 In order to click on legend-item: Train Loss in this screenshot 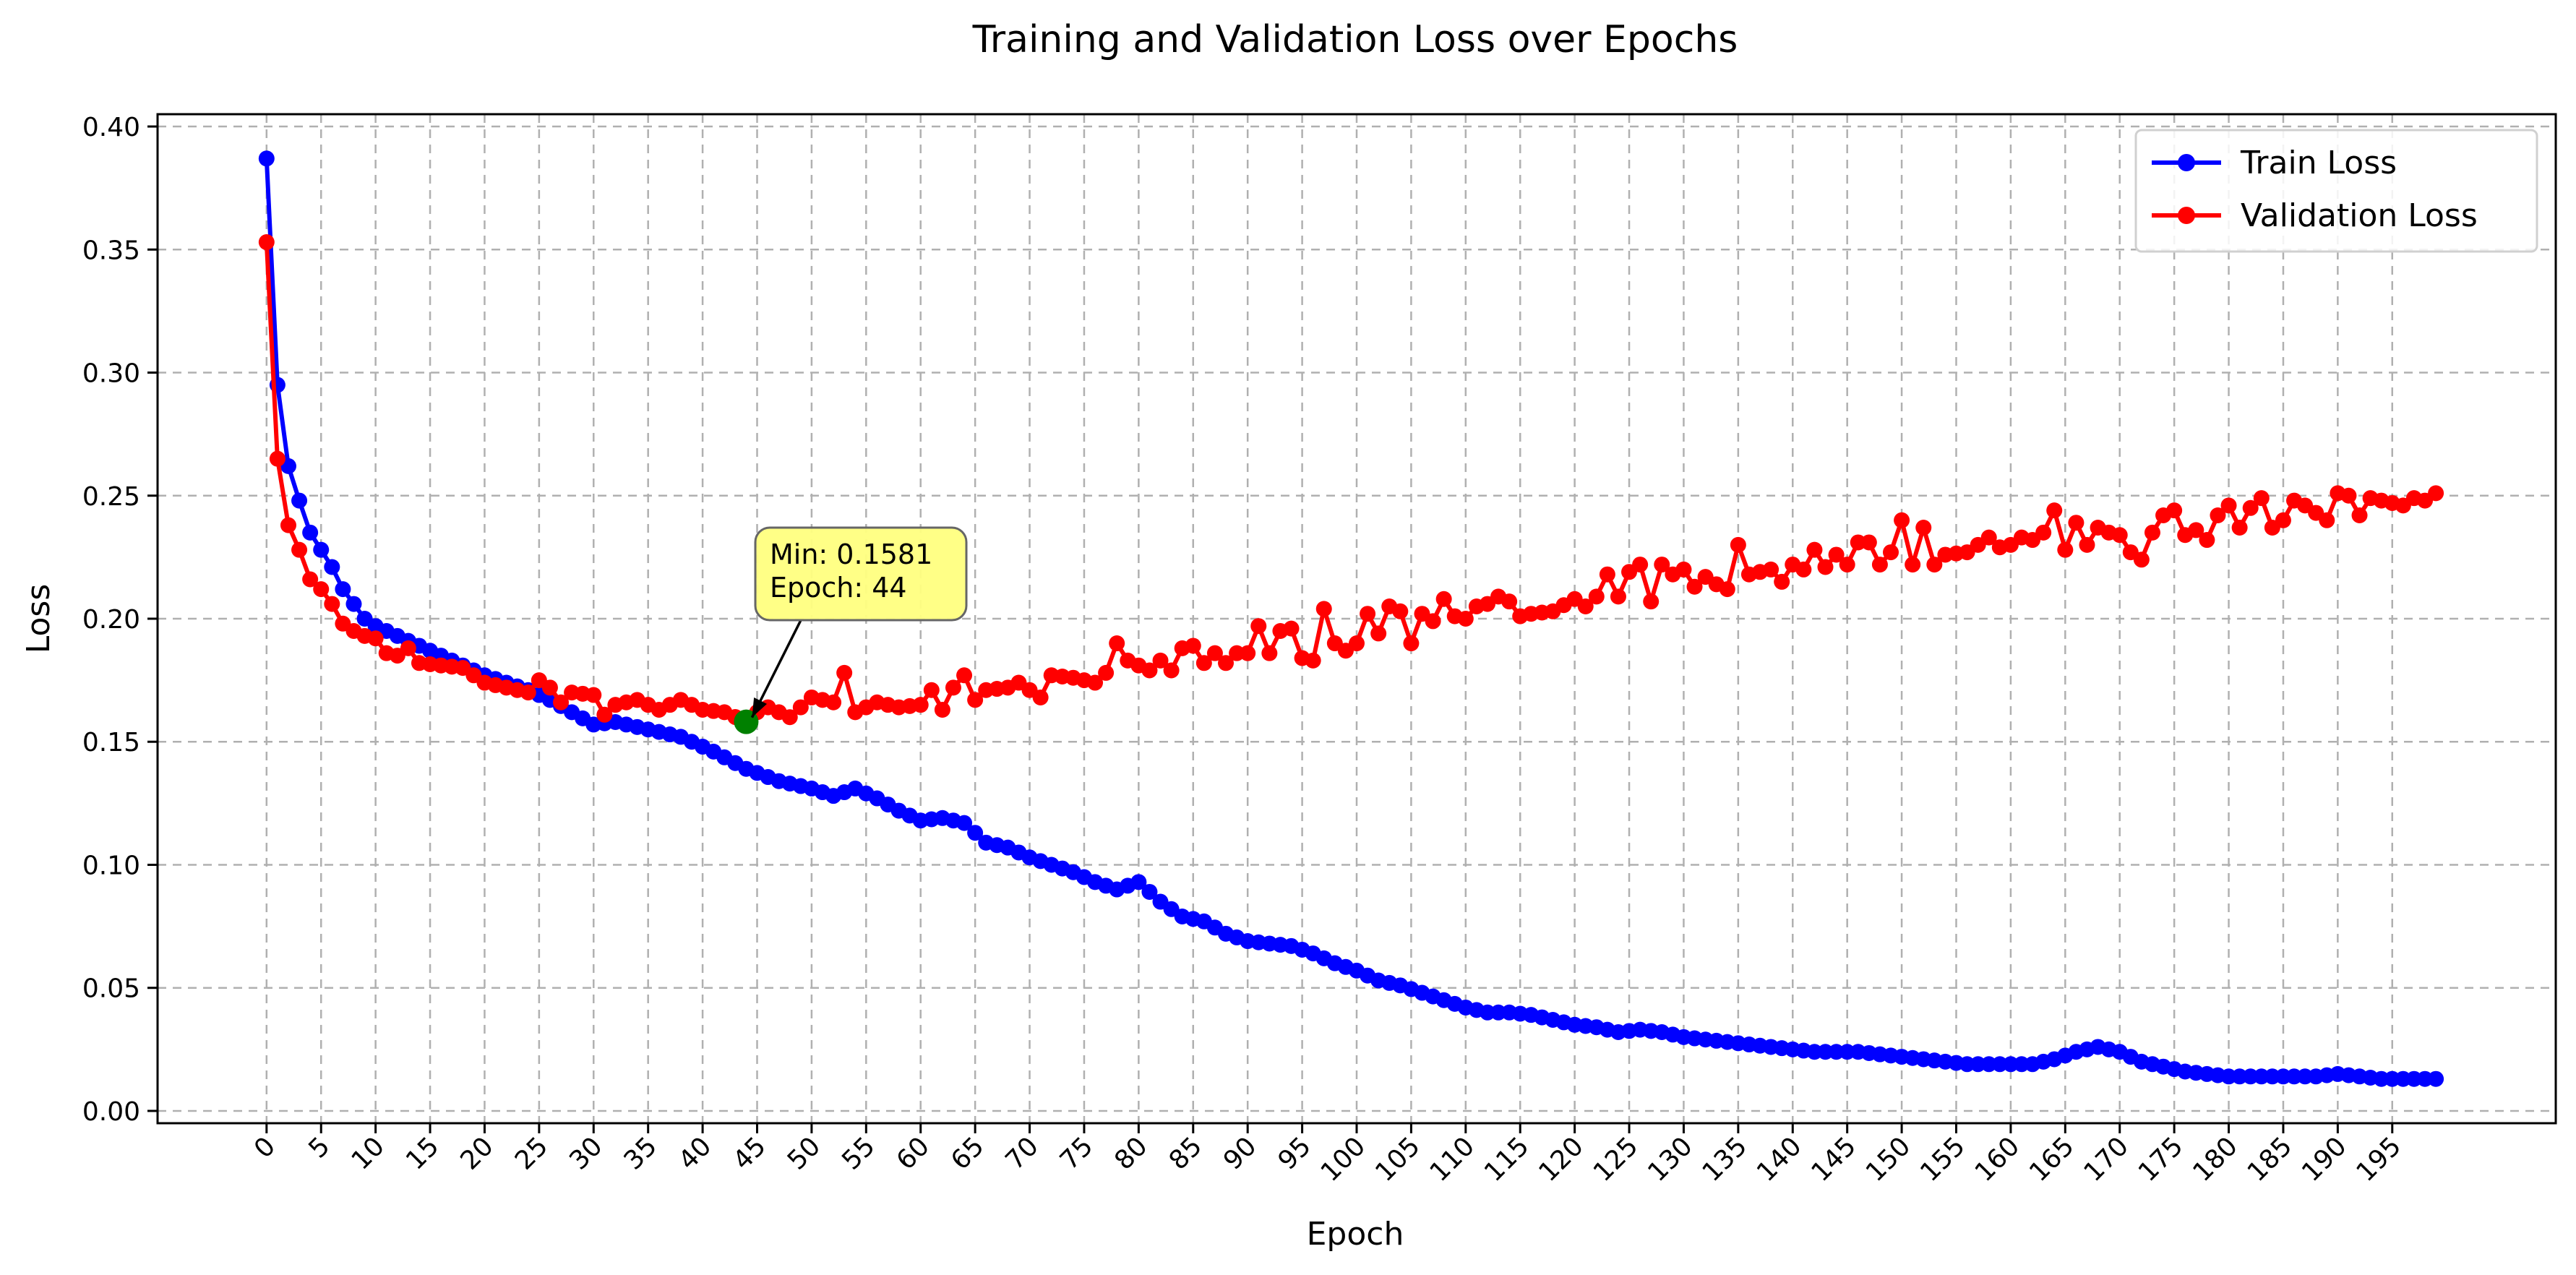, I will do `click(2274, 163)`.